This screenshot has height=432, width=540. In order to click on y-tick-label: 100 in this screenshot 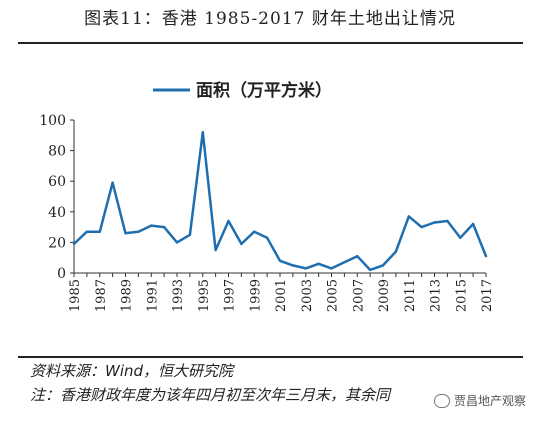, I will do `click(52, 121)`.